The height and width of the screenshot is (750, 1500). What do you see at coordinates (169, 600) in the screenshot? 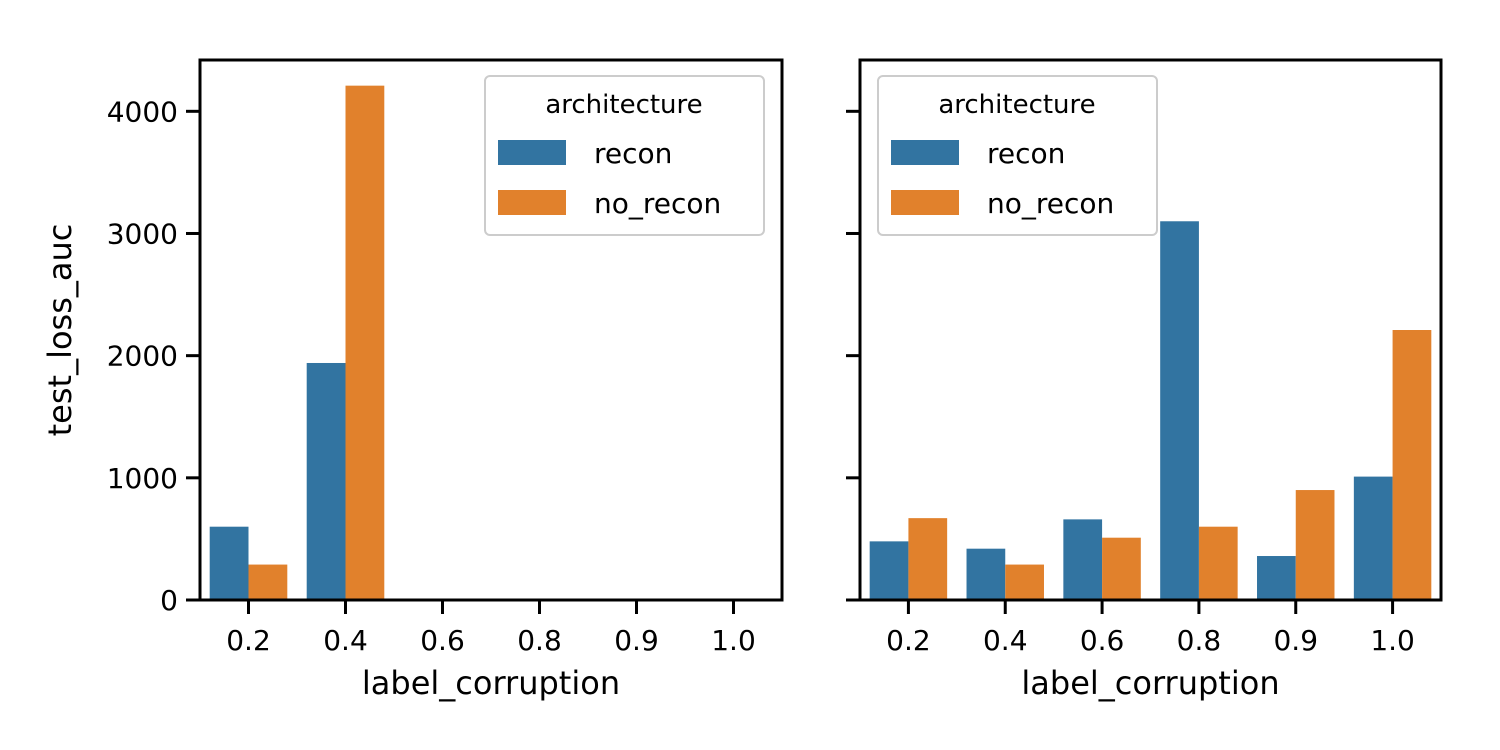
I see `y-tick-label: 0` at bounding box center [169, 600].